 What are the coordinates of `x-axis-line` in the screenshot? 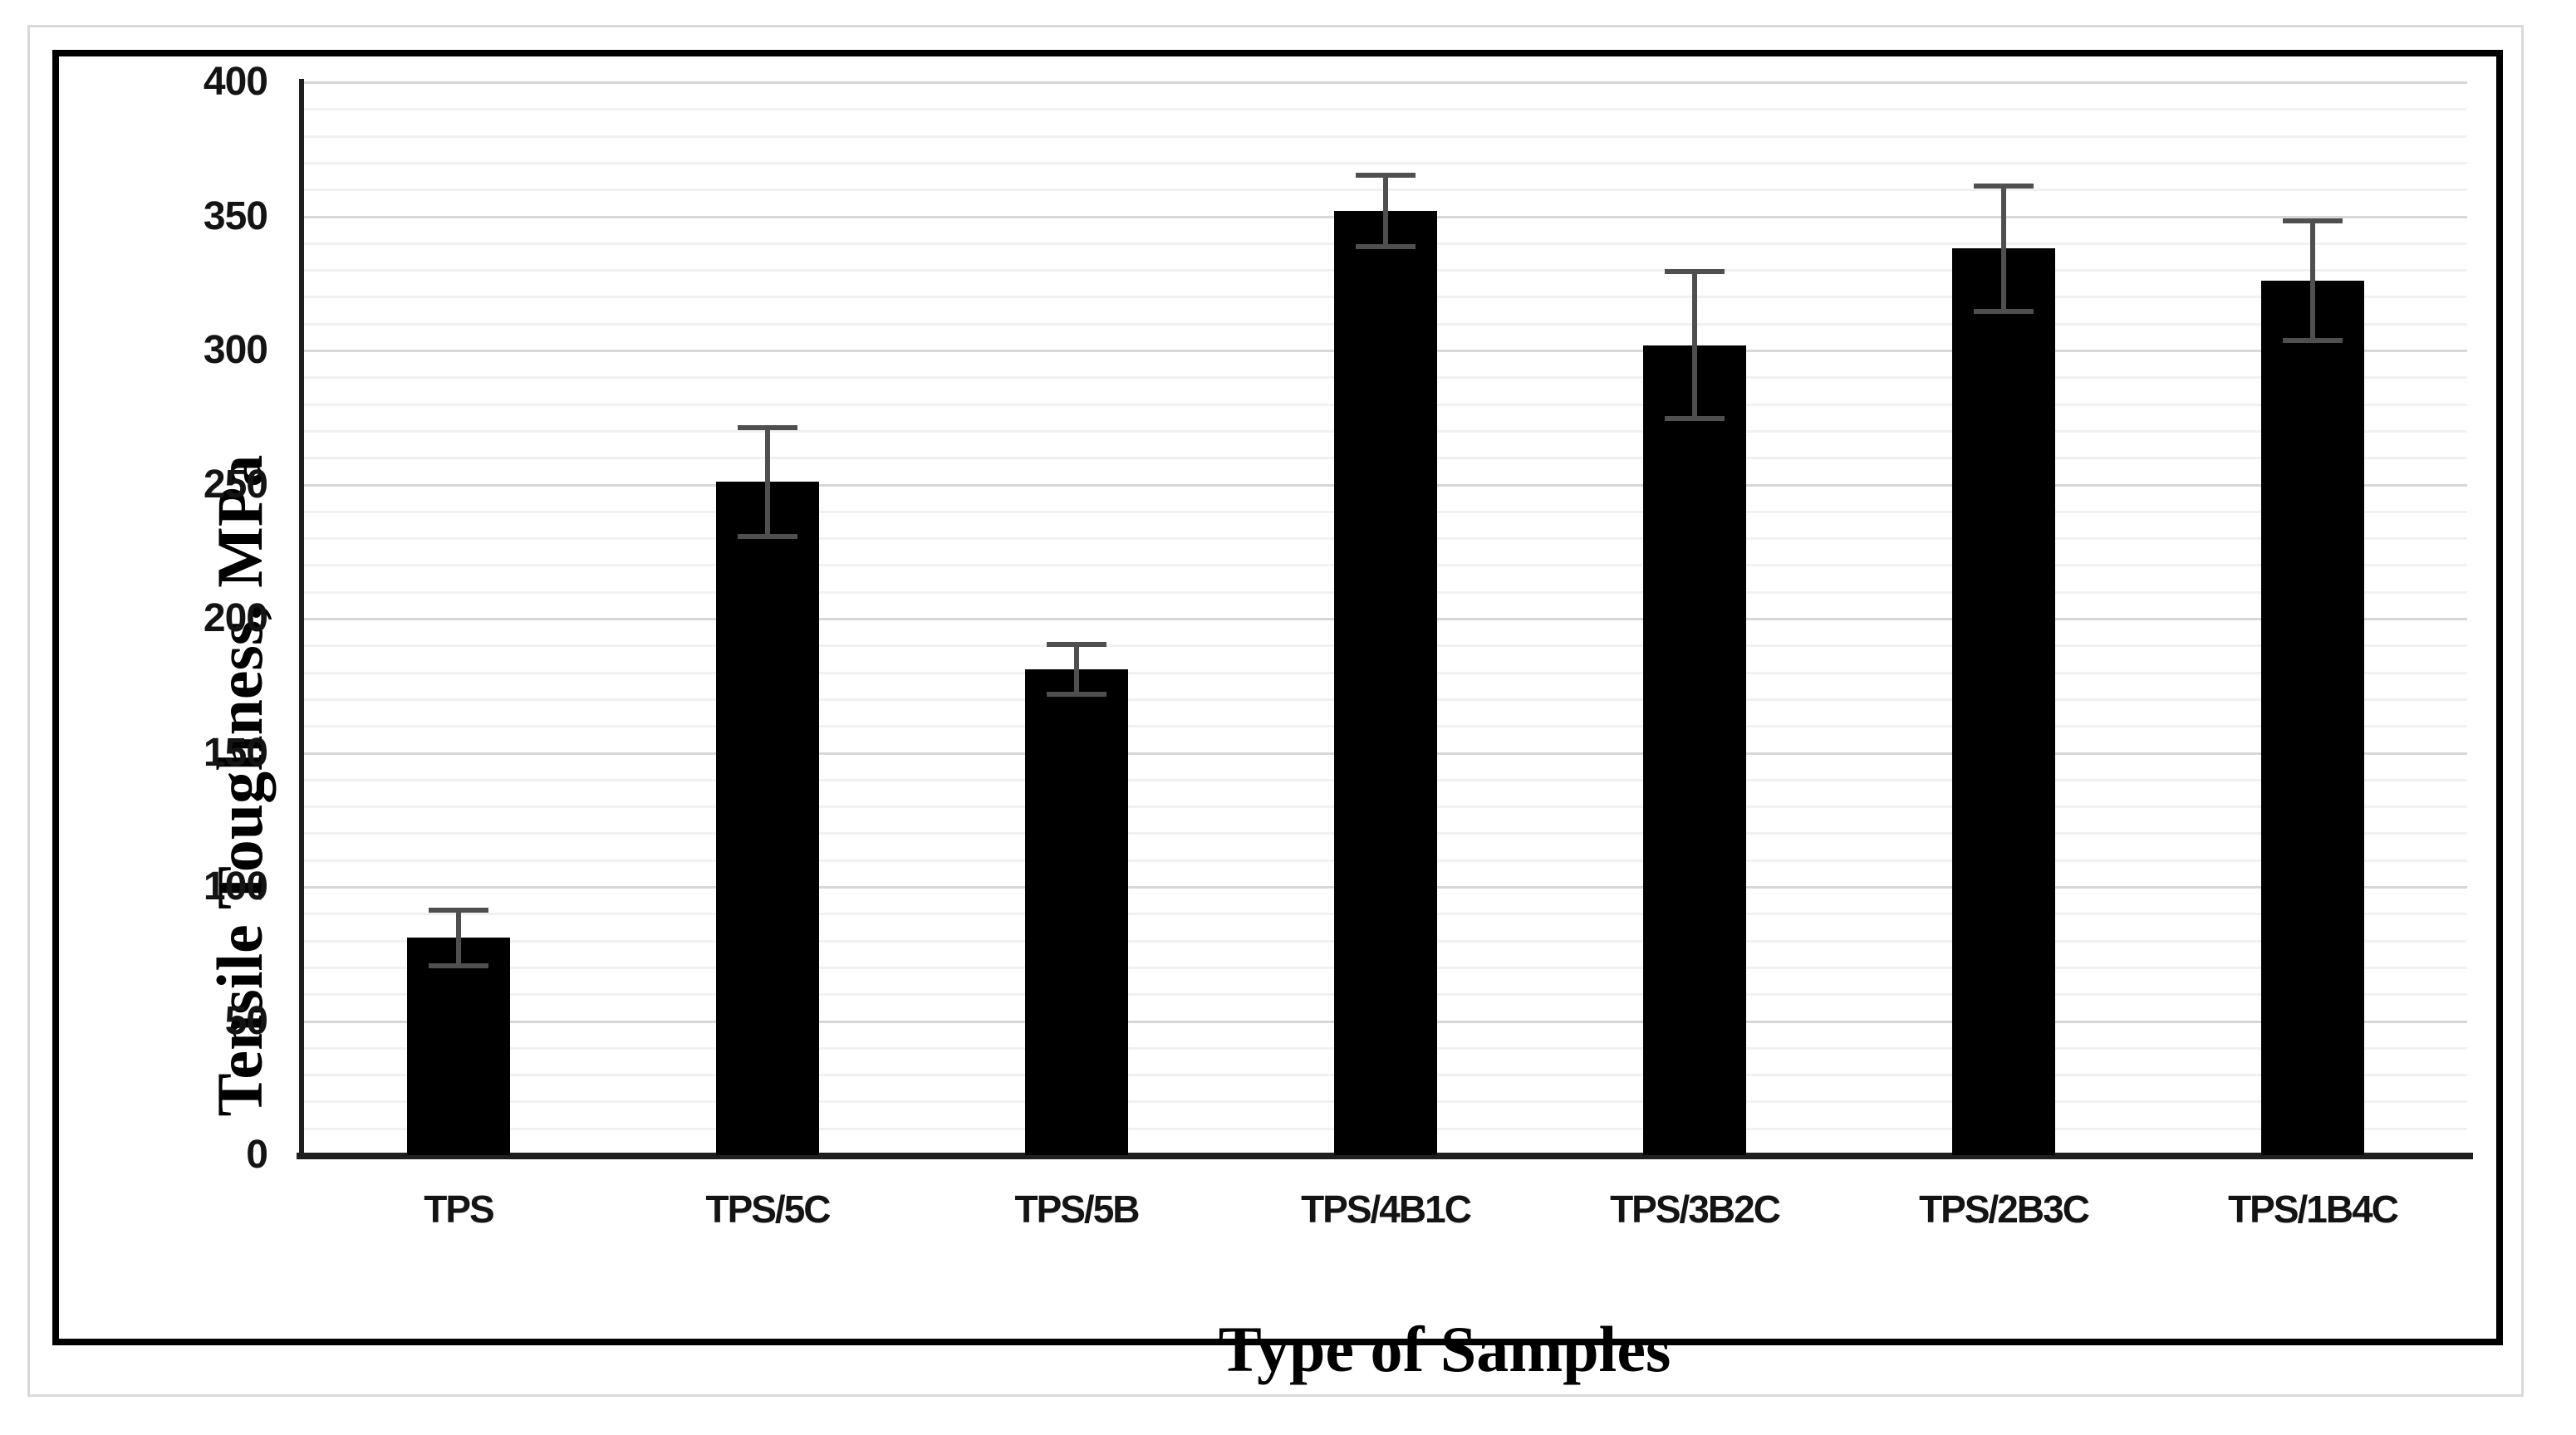 It's located at (1385, 1156).